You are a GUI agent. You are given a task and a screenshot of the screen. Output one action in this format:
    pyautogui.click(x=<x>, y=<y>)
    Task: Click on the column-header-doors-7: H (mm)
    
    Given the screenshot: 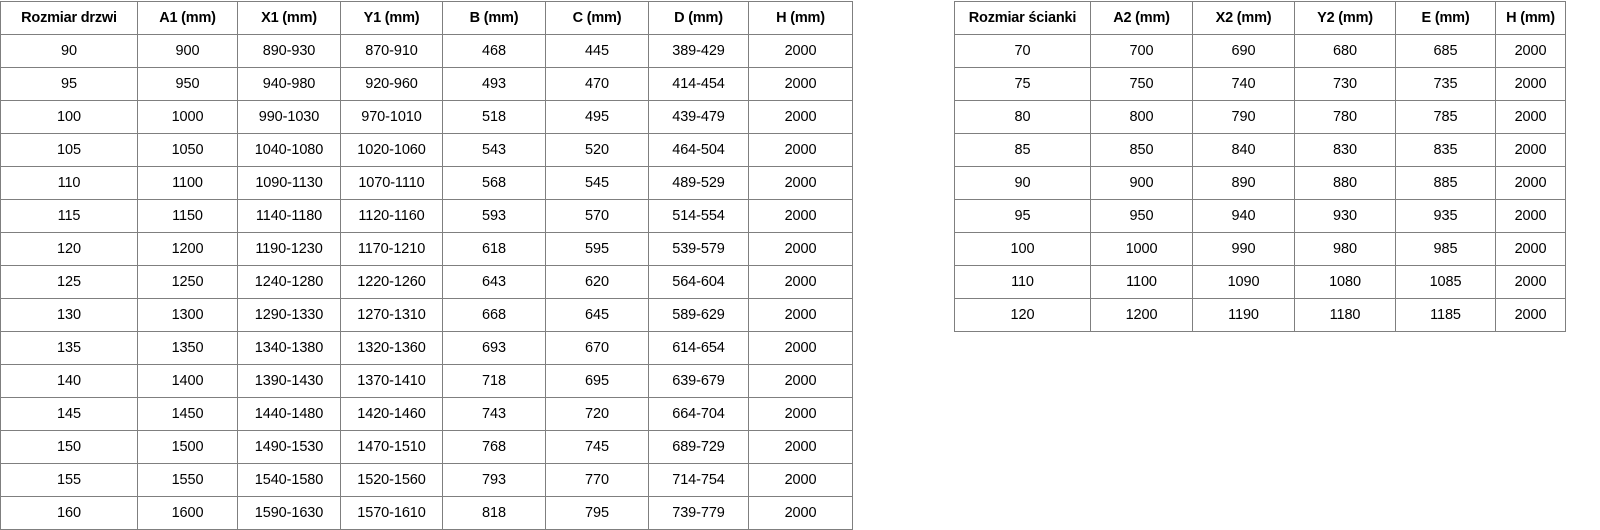 What is the action you would take?
    pyautogui.click(x=800, y=18)
    